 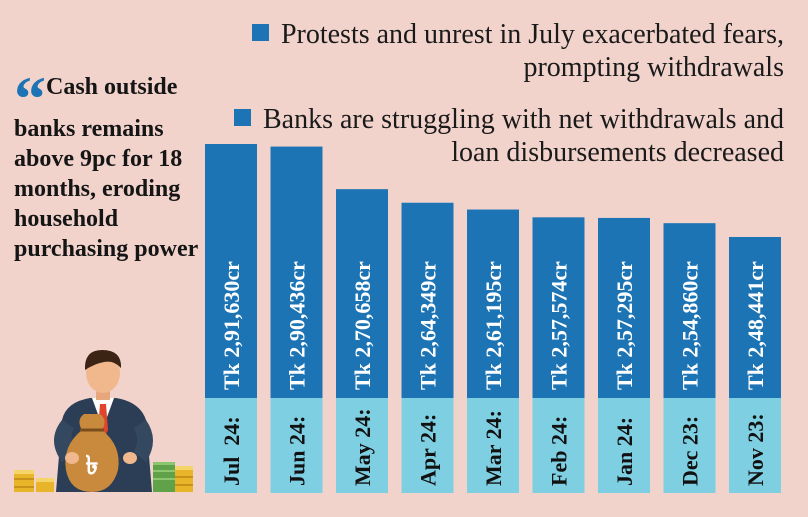 I want to click on value-label-2: Tk 2,70,658cr, so click(x=362, y=325).